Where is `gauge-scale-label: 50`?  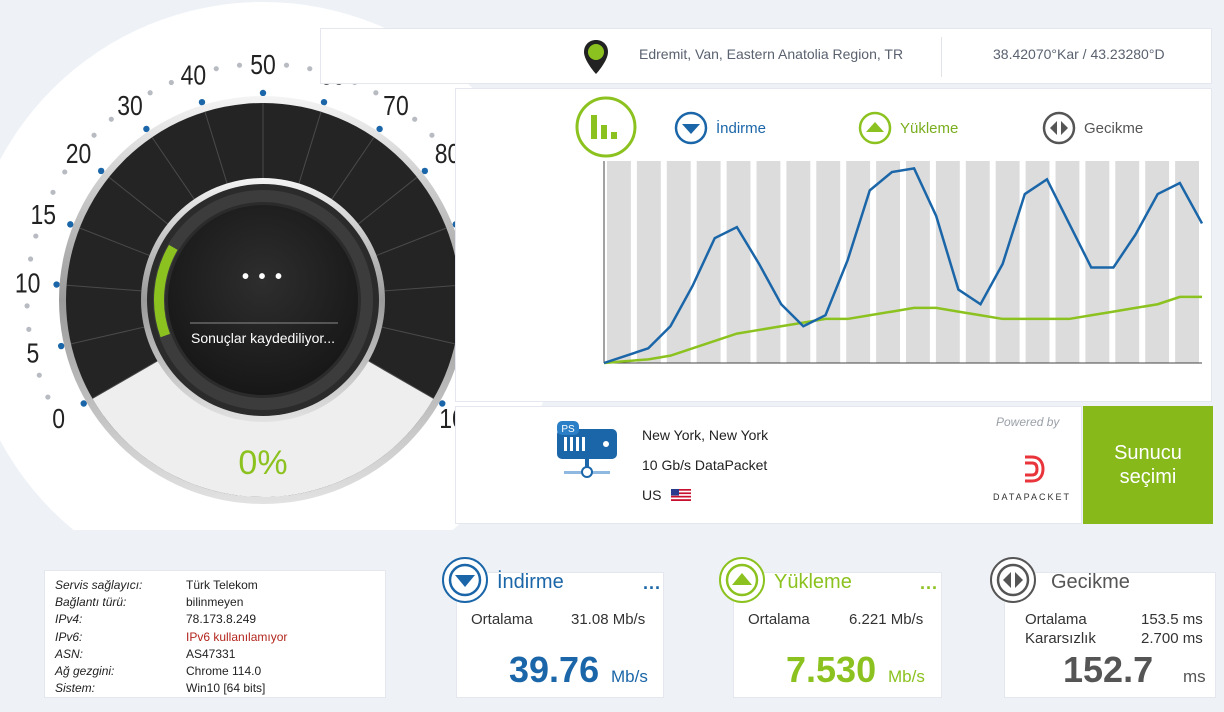 gauge-scale-label: 50 is located at coordinates (263, 65).